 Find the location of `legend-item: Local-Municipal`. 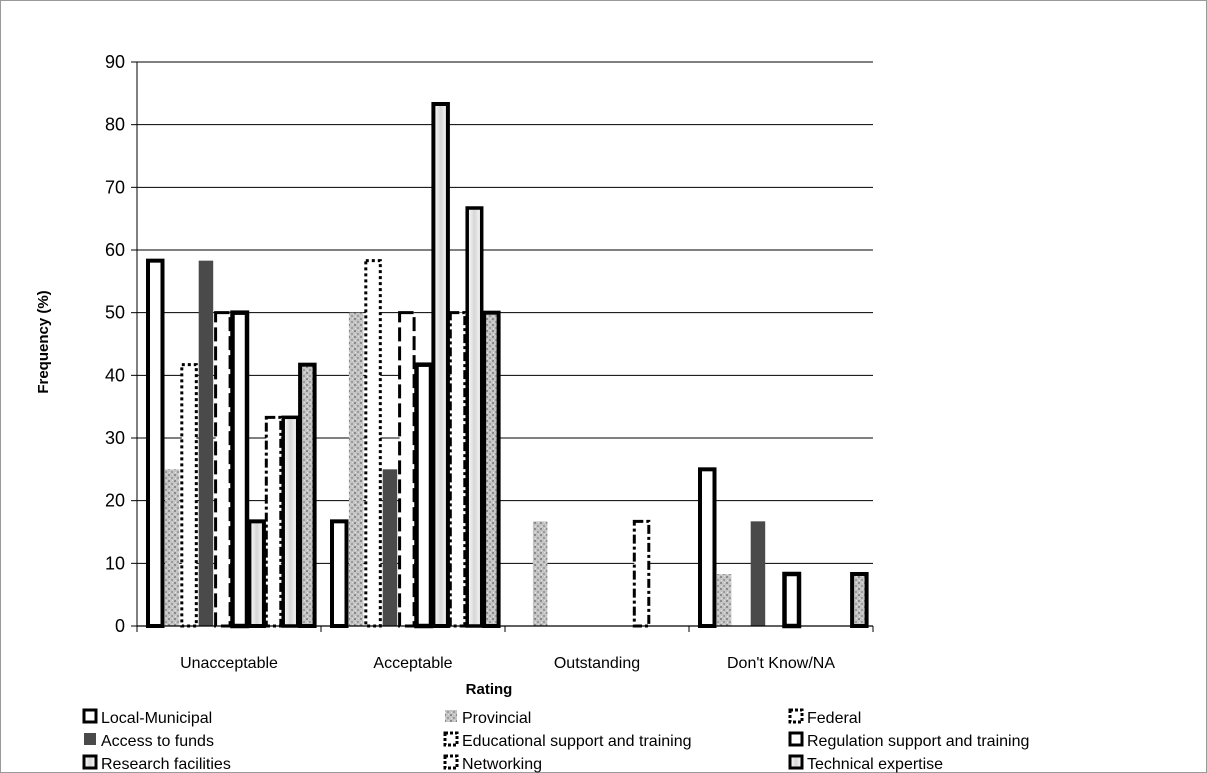

legend-item: Local-Municipal is located at coordinates (147, 717).